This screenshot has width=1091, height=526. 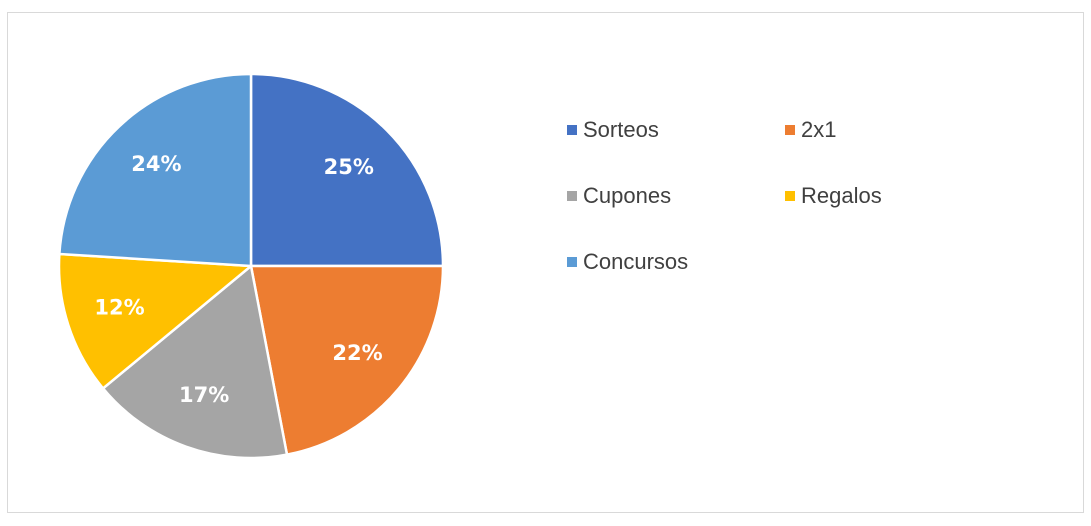 What do you see at coordinates (627, 195) in the screenshot?
I see `legend-label: Cupones` at bounding box center [627, 195].